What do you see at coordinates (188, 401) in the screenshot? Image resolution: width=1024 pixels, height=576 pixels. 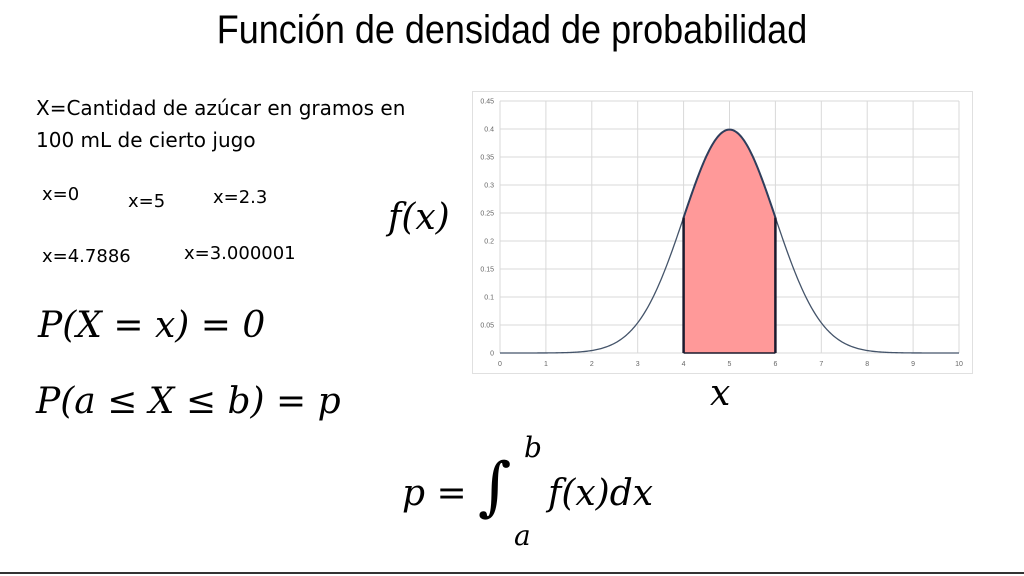 I see `interval-probability-formula: P(a ≤ X ≤ b) = p` at bounding box center [188, 401].